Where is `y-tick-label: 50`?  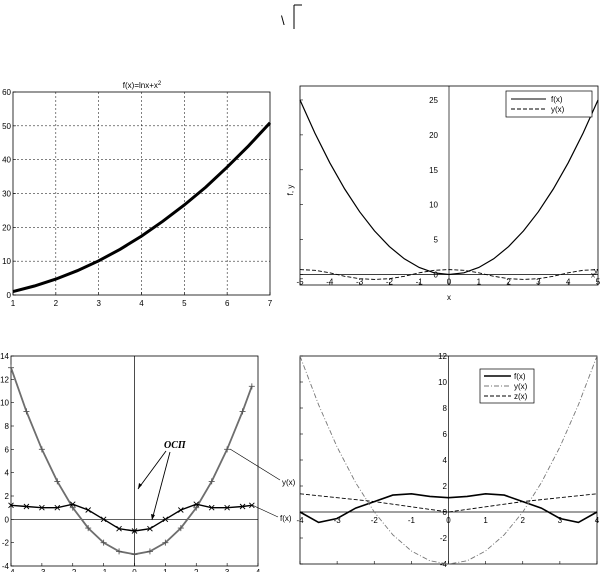
y-tick-label: 50 is located at coordinates (6, 126).